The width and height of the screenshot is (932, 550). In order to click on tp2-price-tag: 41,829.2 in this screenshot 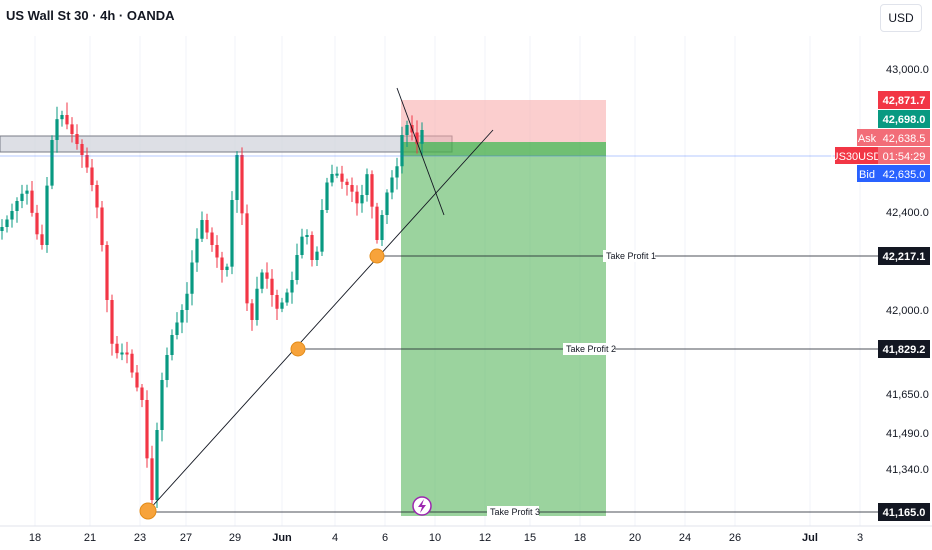, I will do `click(904, 349)`.